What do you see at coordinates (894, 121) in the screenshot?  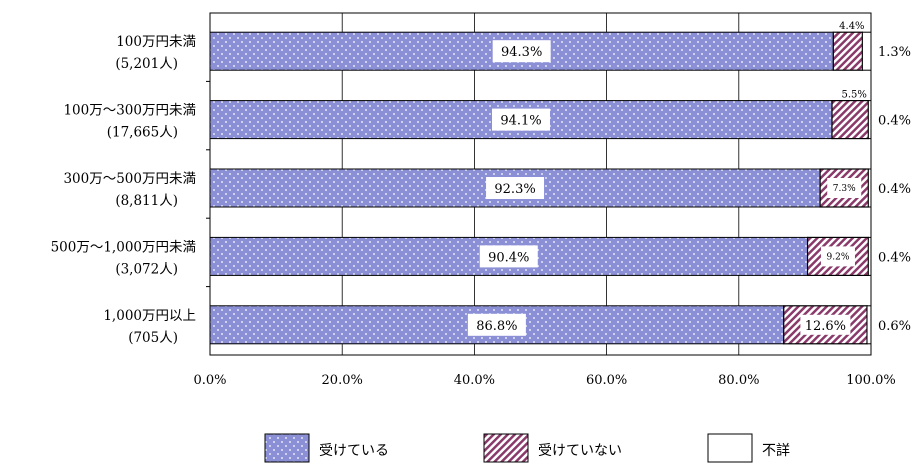 I see `data-label-unknown-1: 0.4%` at bounding box center [894, 121].